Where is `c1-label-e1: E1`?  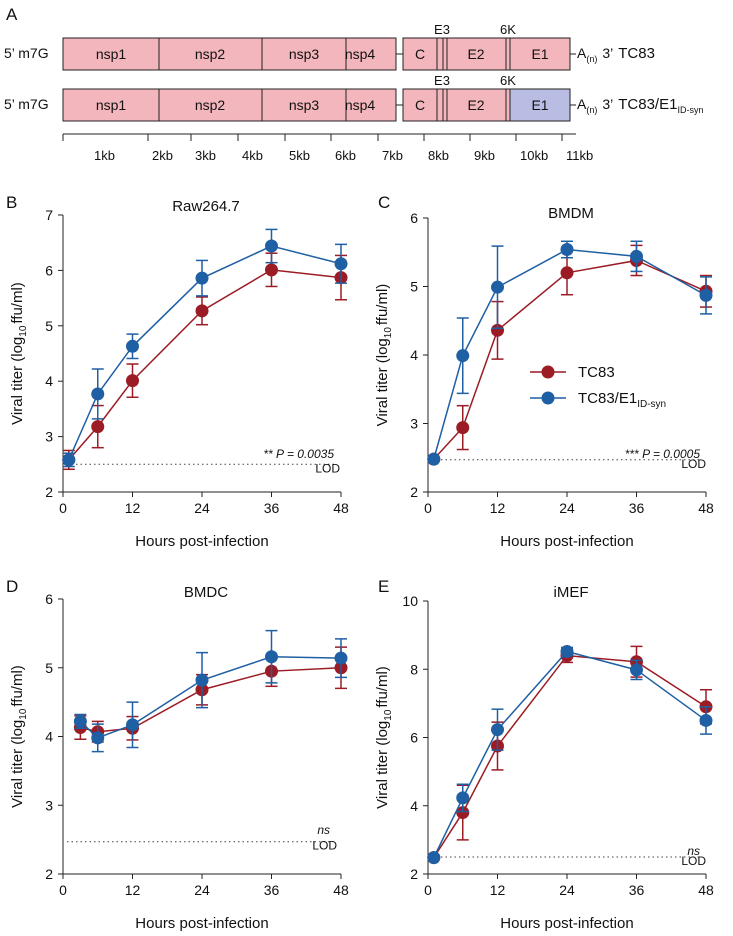
c1-label-e1: E1 is located at coordinates (539, 54).